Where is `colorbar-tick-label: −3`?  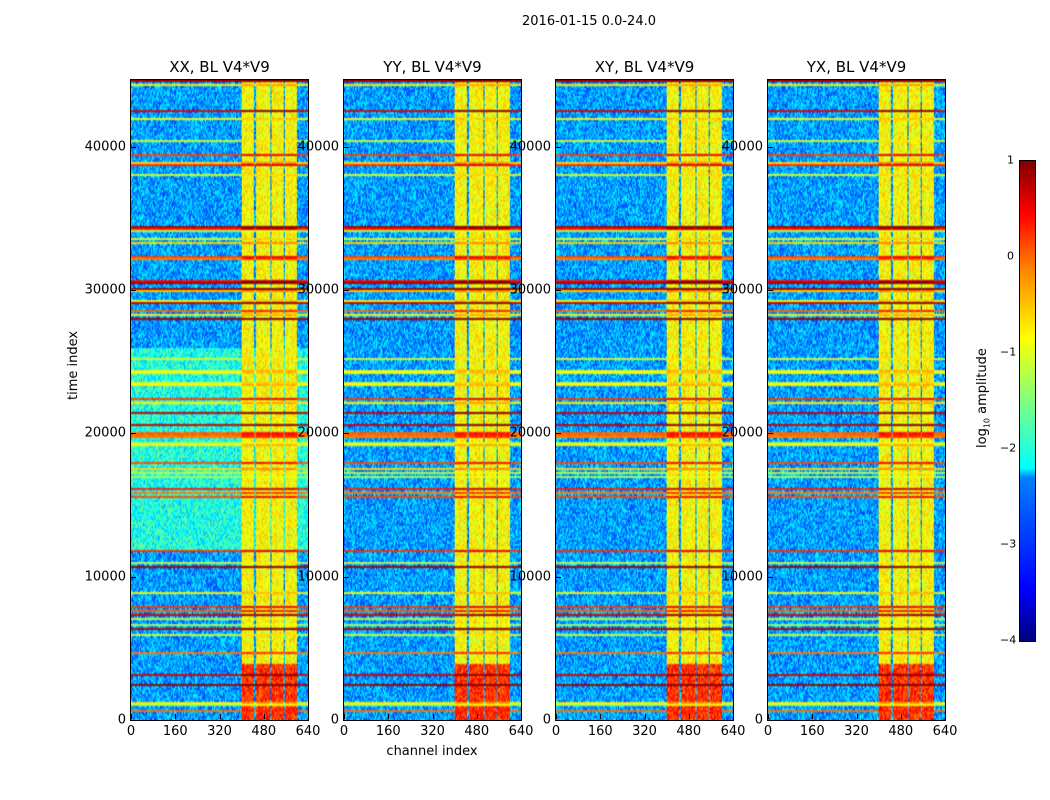
colorbar-tick-label: −3 is located at coordinates (1008, 544).